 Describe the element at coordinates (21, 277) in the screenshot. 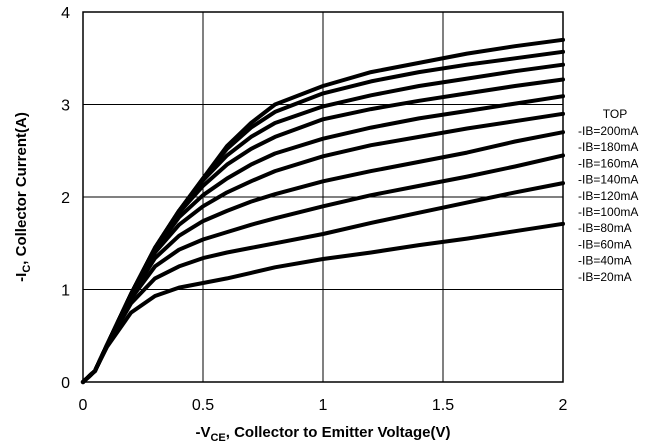

I see `y-axis-title-prefix: -I` at that location.